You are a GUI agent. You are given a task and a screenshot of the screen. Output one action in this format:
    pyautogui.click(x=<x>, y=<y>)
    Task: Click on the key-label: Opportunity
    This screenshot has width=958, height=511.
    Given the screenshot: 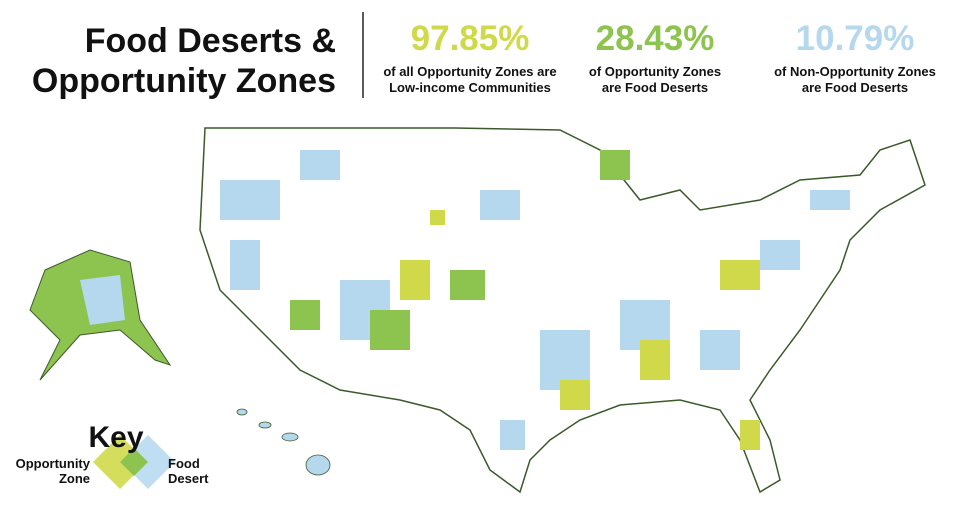 What is the action you would take?
    pyautogui.click(x=53, y=463)
    